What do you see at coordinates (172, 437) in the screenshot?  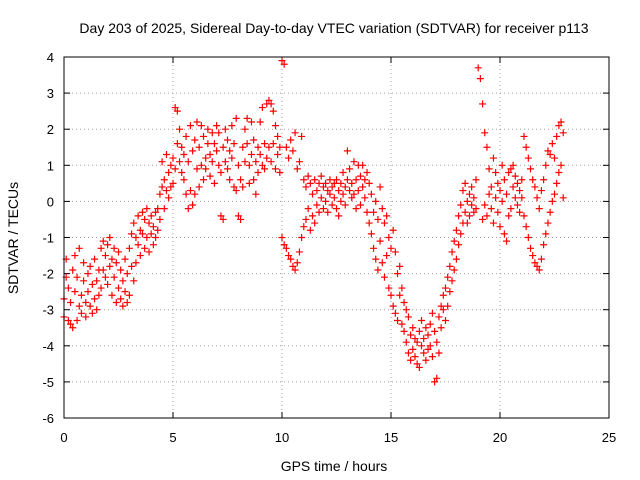 I see `x-tick-label: 5` at bounding box center [172, 437].